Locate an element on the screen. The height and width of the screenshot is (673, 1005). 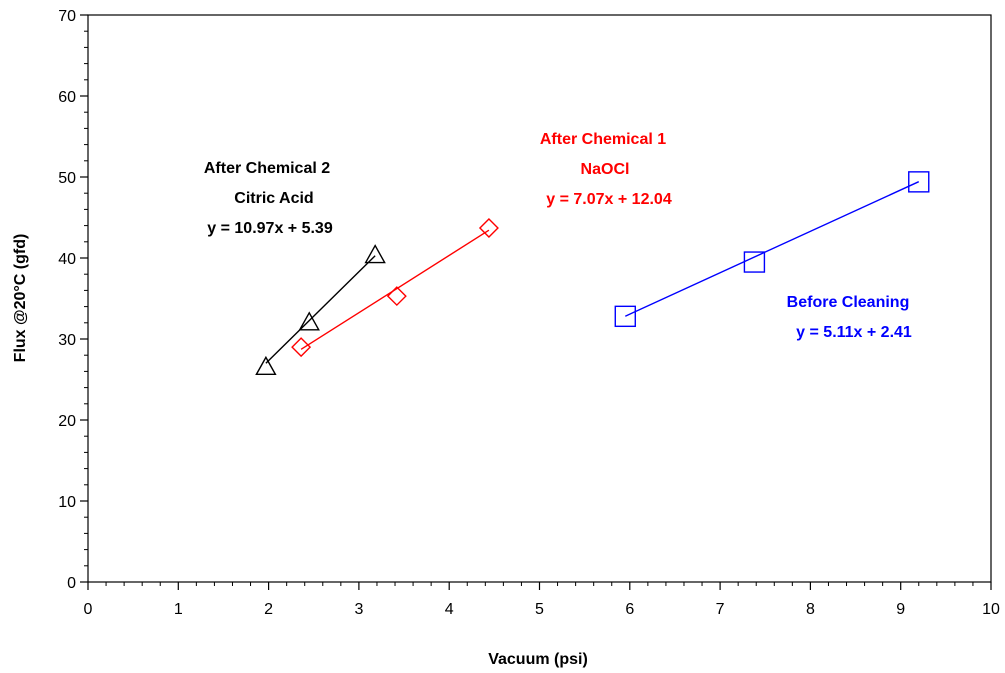
x-tick-label: 5 is located at coordinates (539, 609).